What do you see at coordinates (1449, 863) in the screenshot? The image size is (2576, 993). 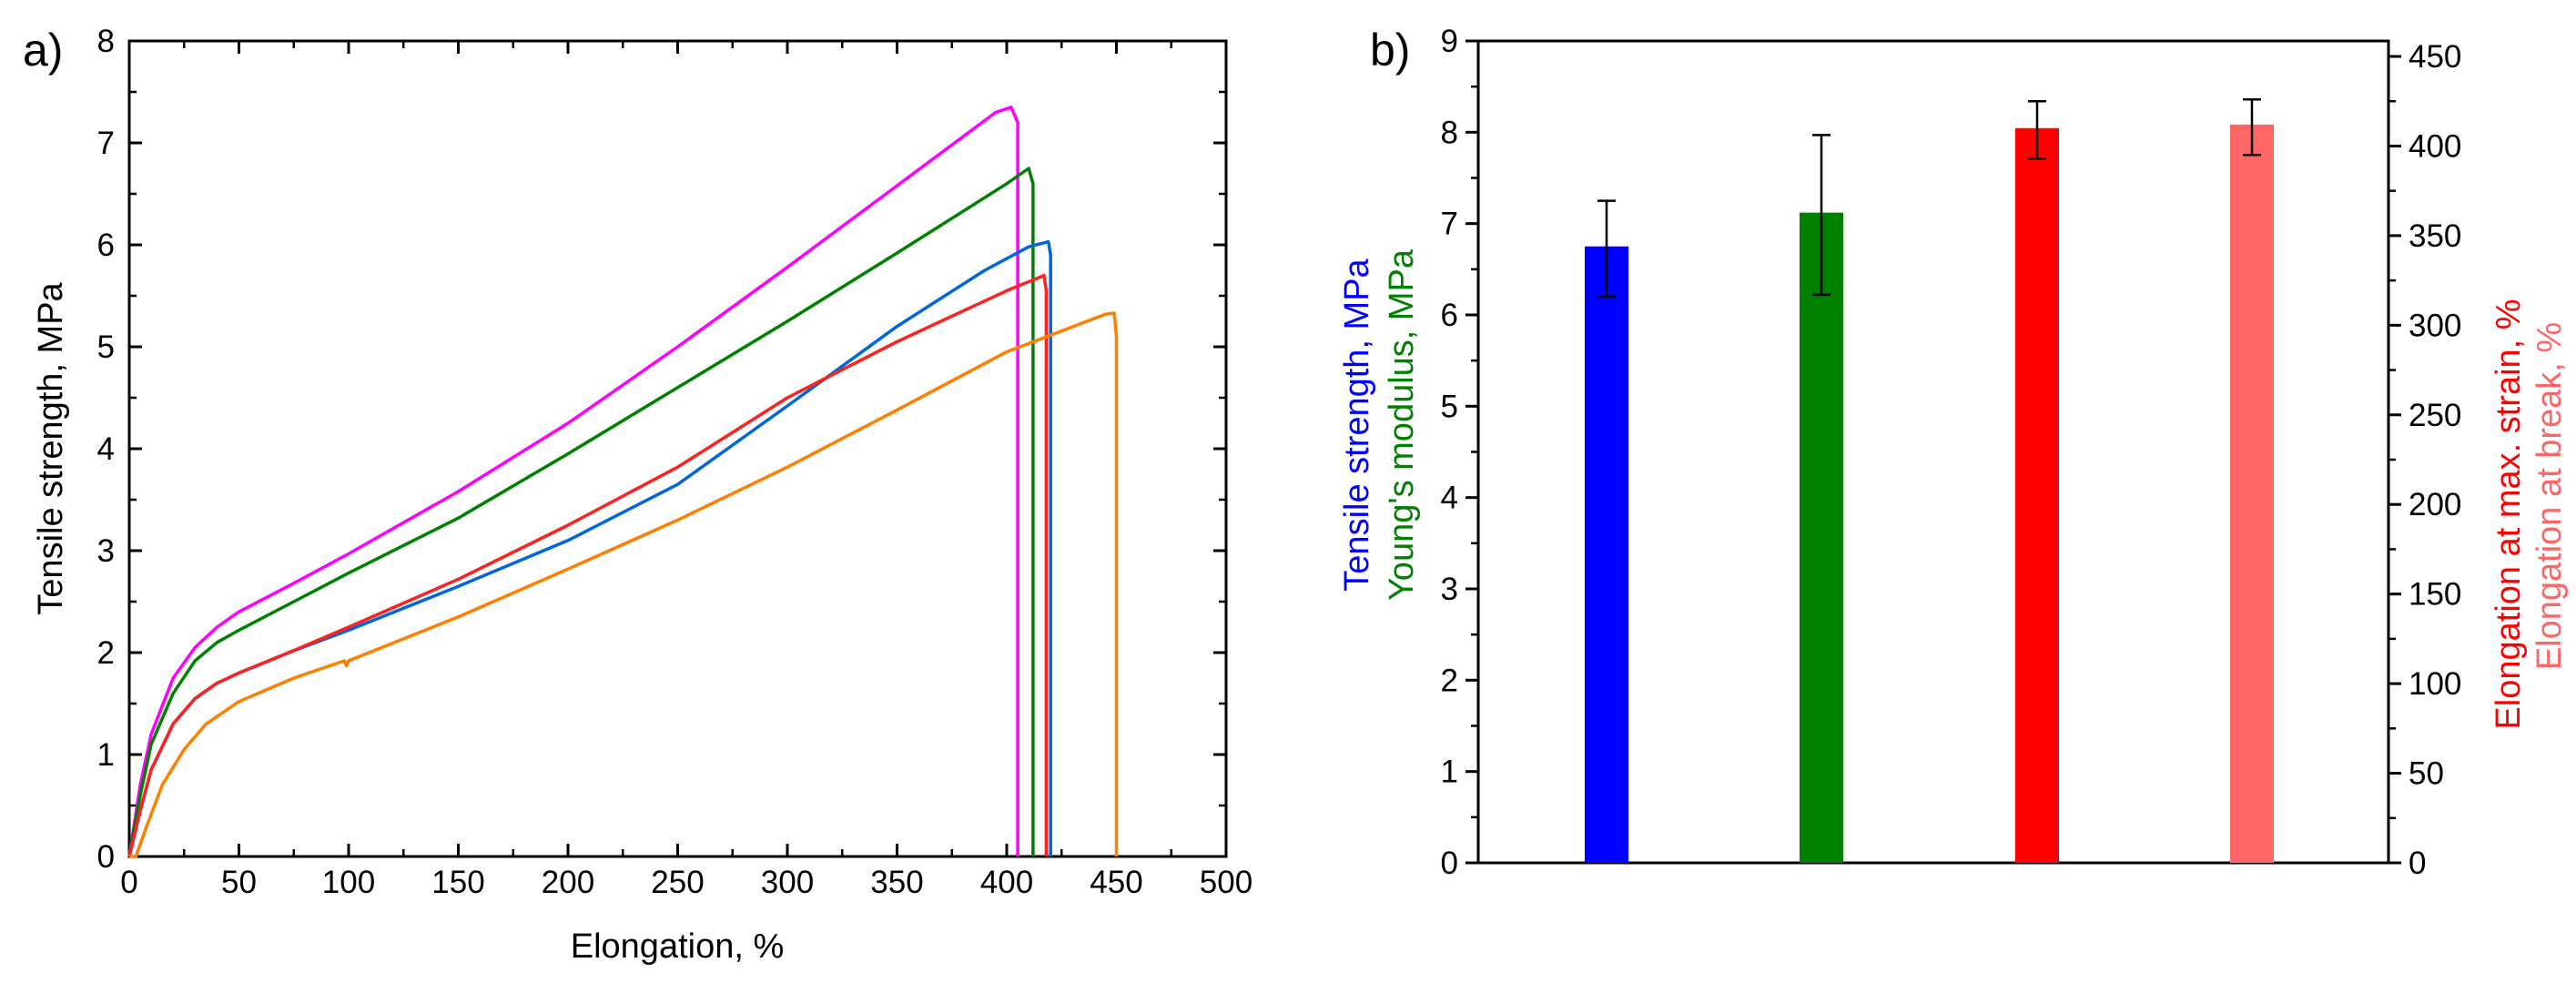 I see `left-tick-label: 0` at bounding box center [1449, 863].